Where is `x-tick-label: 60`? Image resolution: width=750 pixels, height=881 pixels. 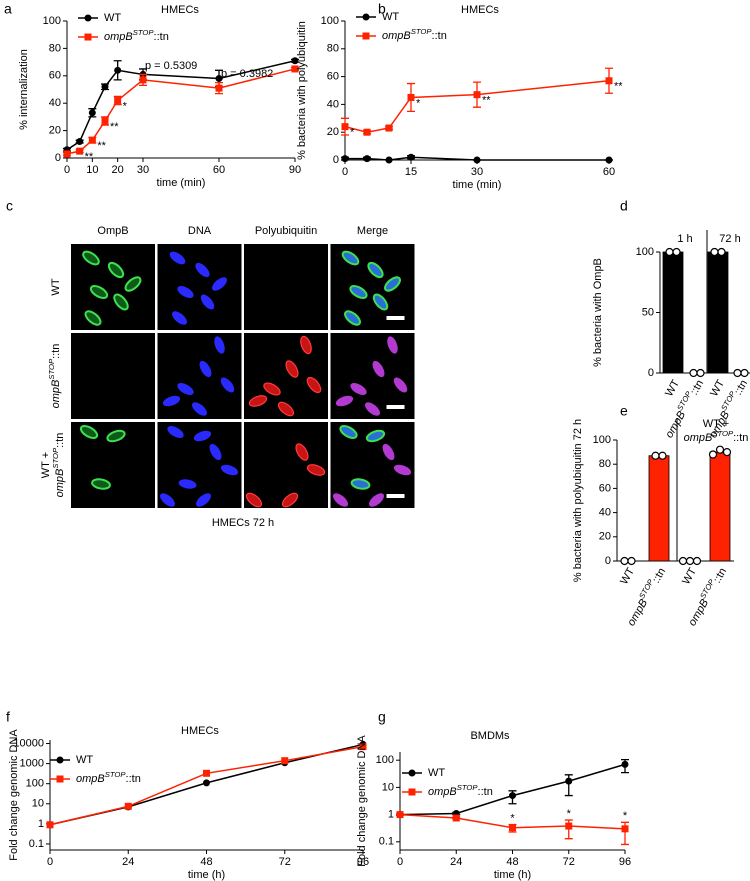
x-tick-label: 60 is located at coordinates (219, 170).